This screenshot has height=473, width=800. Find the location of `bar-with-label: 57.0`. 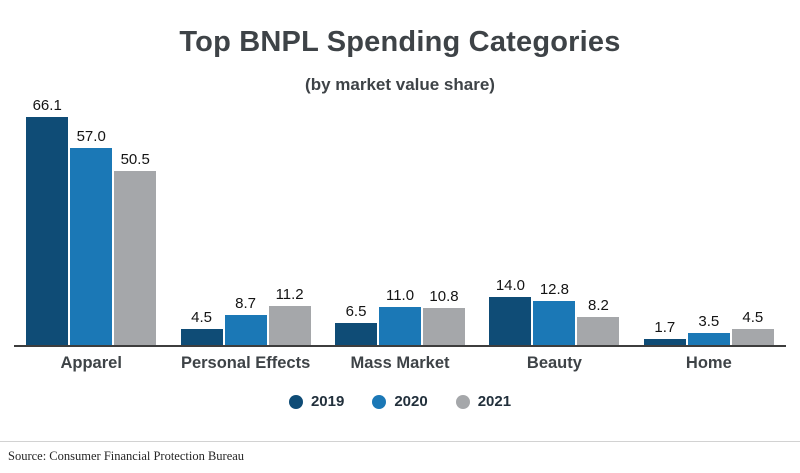

bar-with-label: 57.0 is located at coordinates (91, 236).